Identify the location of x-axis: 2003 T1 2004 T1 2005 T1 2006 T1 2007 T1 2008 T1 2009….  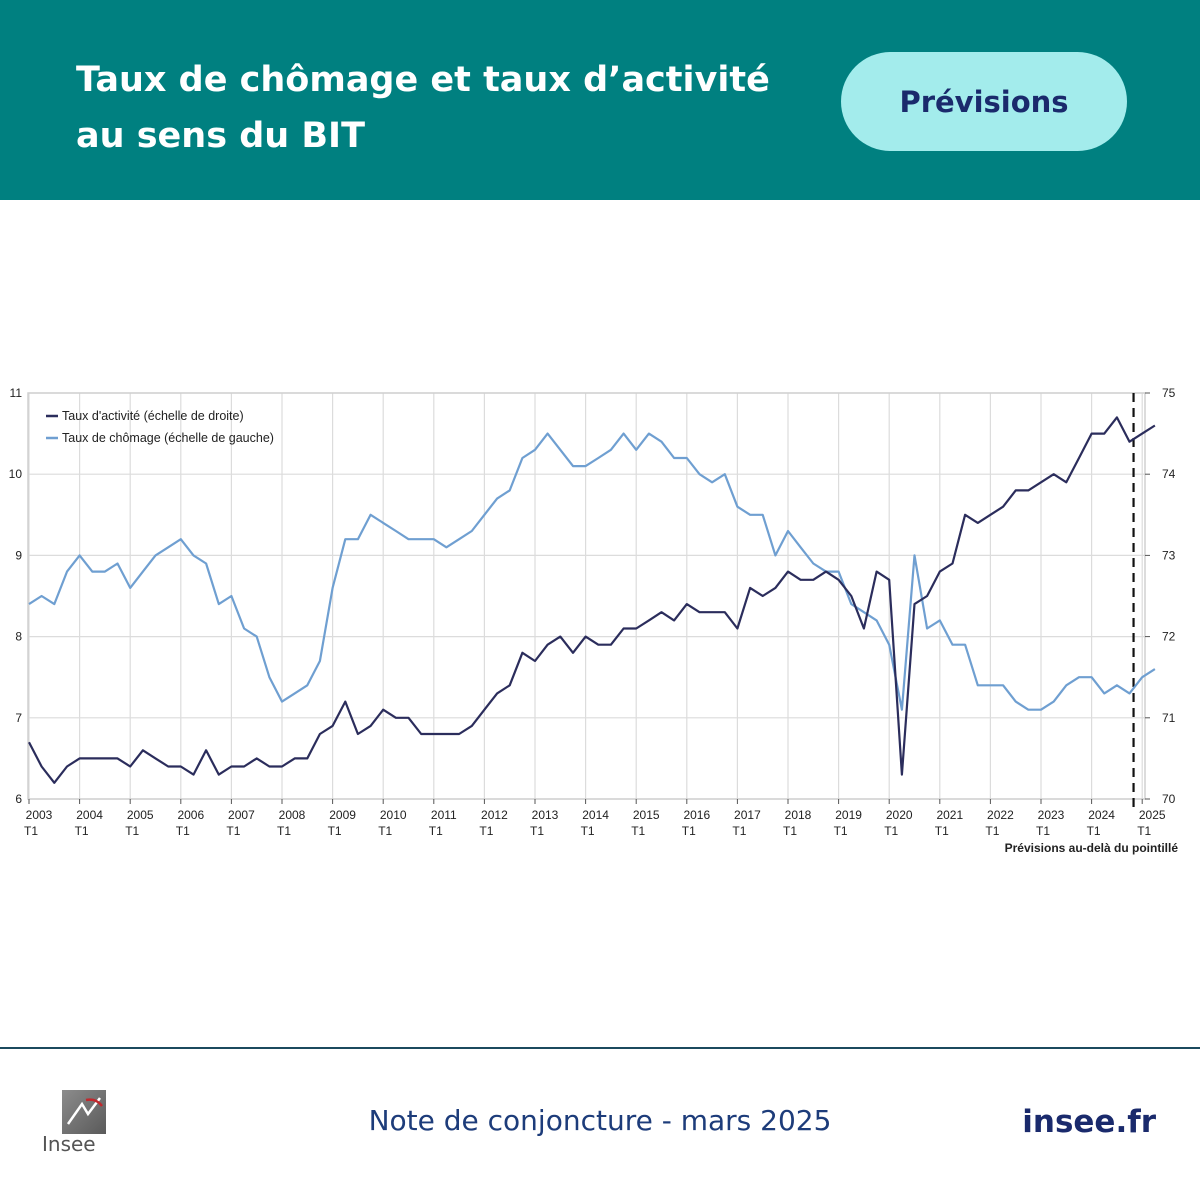
(595, 818).